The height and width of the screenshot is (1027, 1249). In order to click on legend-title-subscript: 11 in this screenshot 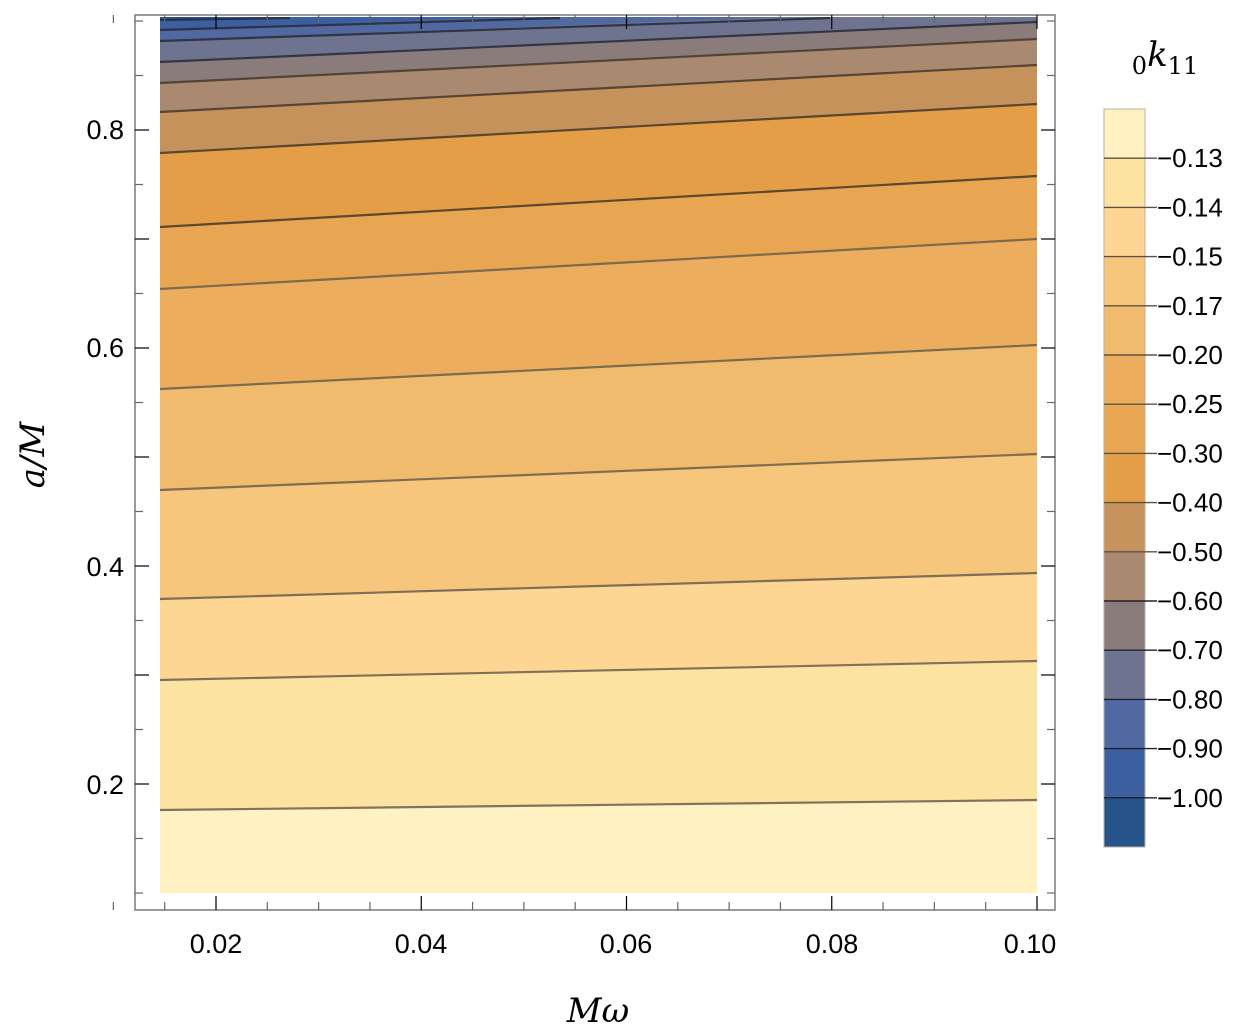, I will do `click(1183, 66)`.